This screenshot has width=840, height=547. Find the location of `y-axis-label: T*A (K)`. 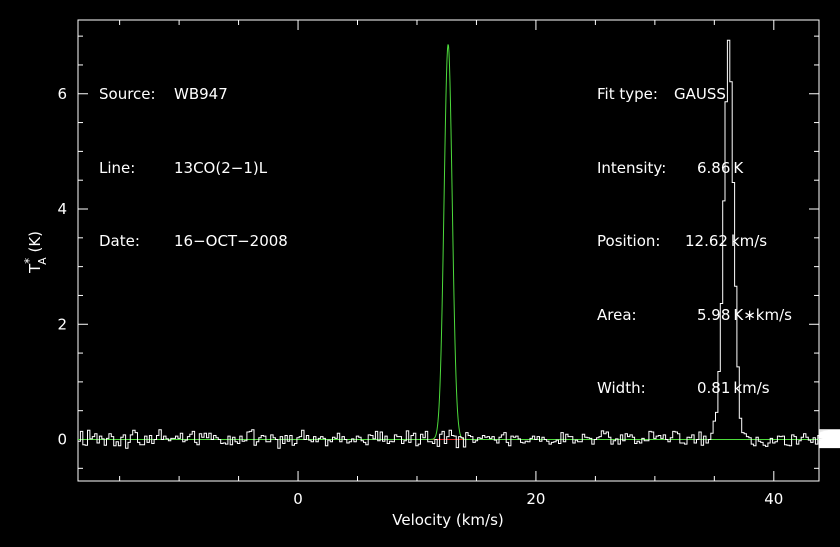

y-axis-label: T*A (K) is located at coordinates (35, 252).